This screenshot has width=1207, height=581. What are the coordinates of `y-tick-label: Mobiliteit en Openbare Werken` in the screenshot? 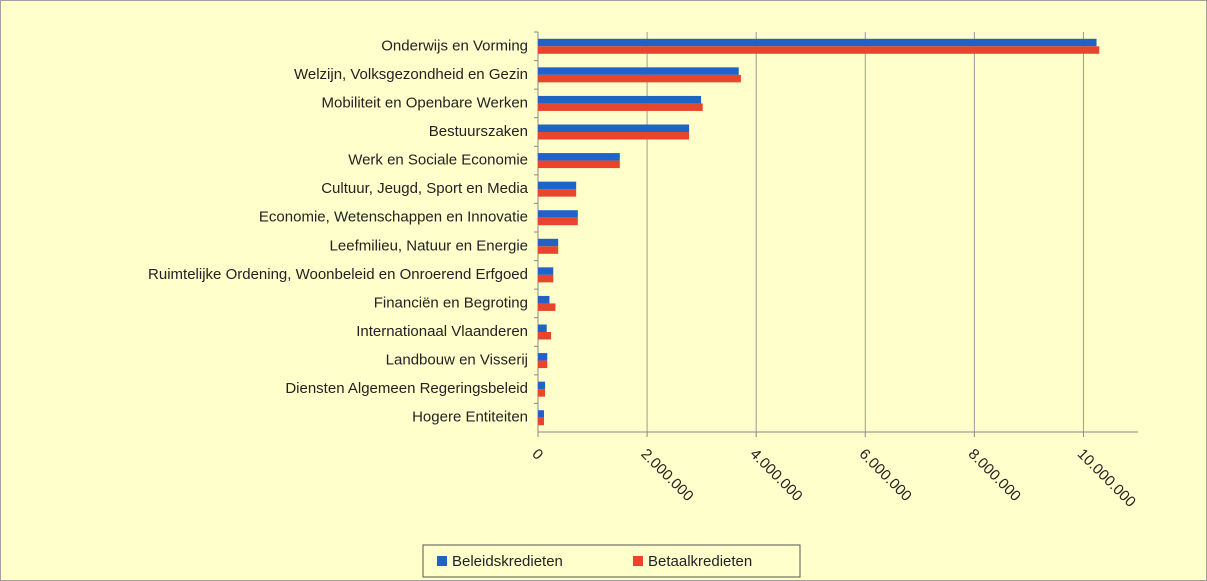 It's located at (425, 102).